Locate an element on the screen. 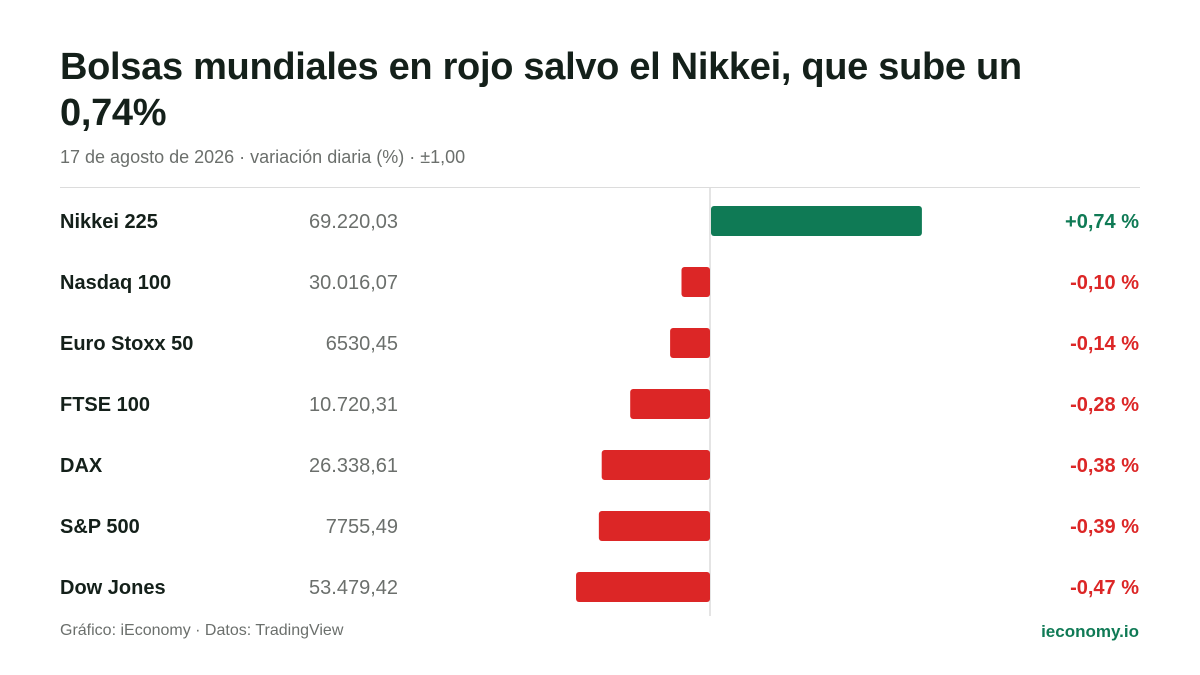 This screenshot has width=1200, height=675. index-name-label: Euro Stoxx 50 is located at coordinates (126, 344).